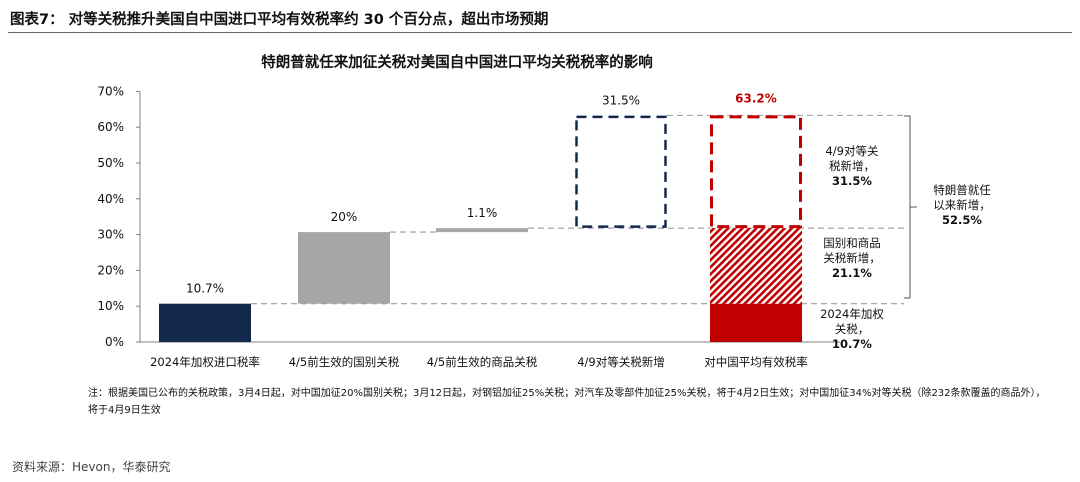 This screenshot has width=1080, height=482. Describe the element at coordinates (962, 190) in the screenshot. I see `annotation-text: 特朗普就任` at that location.